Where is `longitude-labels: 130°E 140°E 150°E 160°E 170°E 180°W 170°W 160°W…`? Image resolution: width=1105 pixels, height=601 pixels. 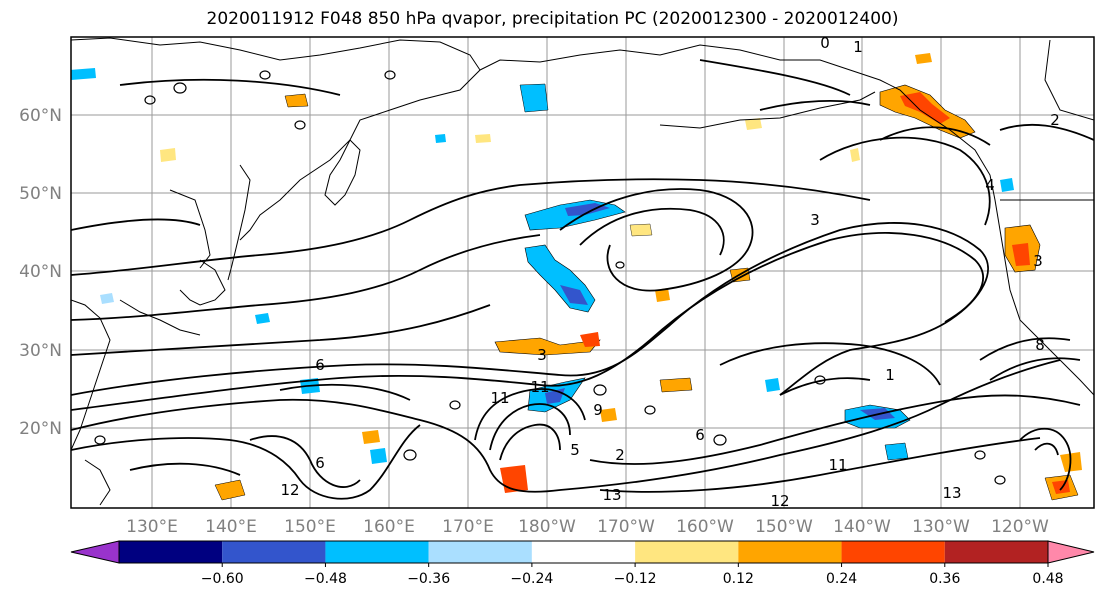 longitude-labels: 130°E 140°E 150°E 160°E 170°E 180°W 170°W 160°W… is located at coordinates (587, 527).